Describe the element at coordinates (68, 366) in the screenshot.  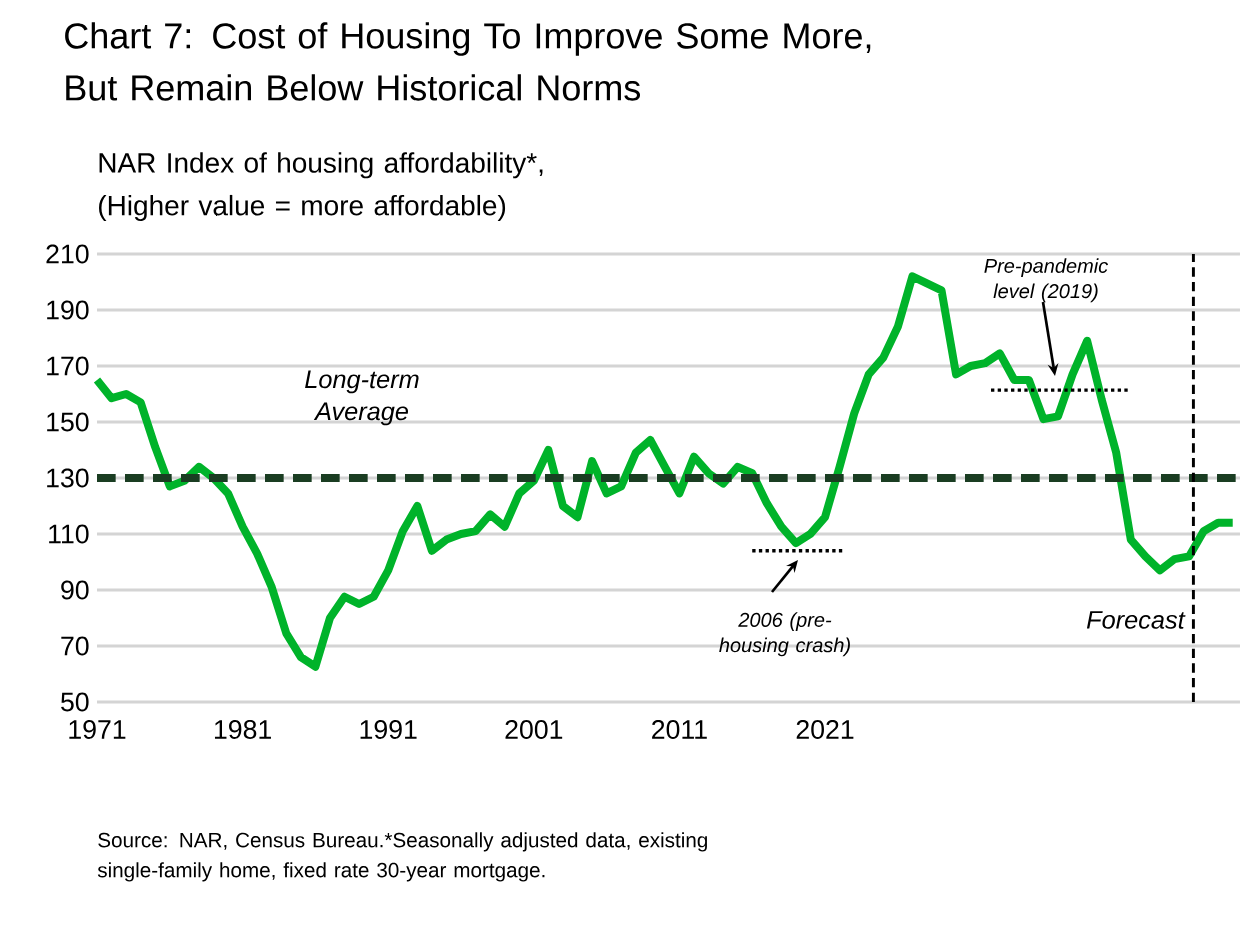
I see `y-tick-label: 170` at that location.